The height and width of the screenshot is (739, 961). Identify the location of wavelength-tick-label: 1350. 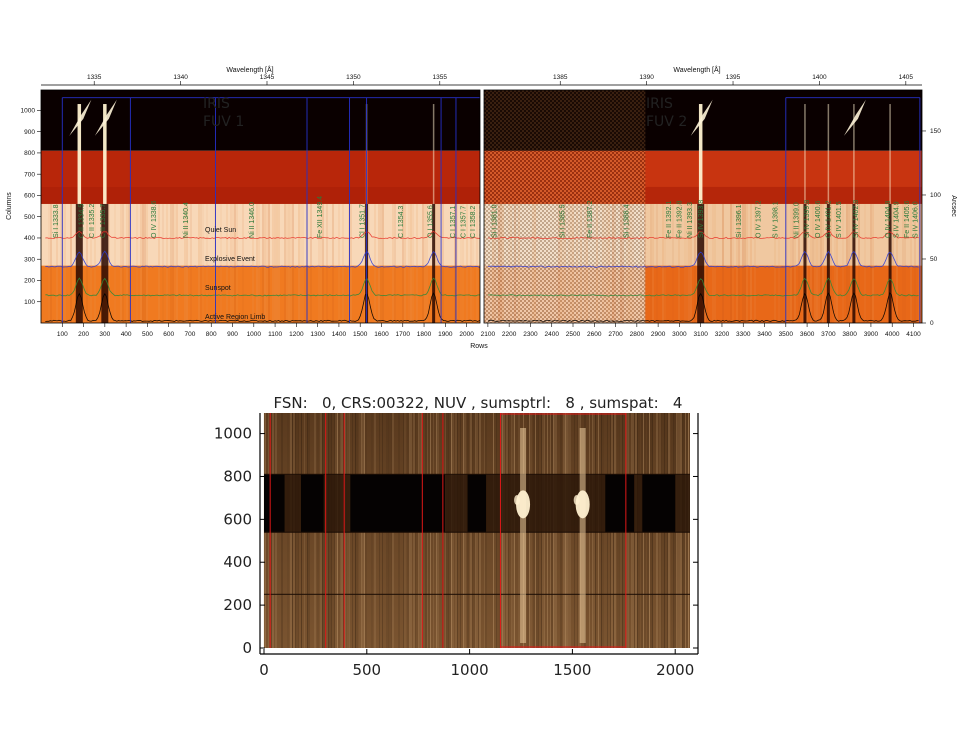
(353, 77).